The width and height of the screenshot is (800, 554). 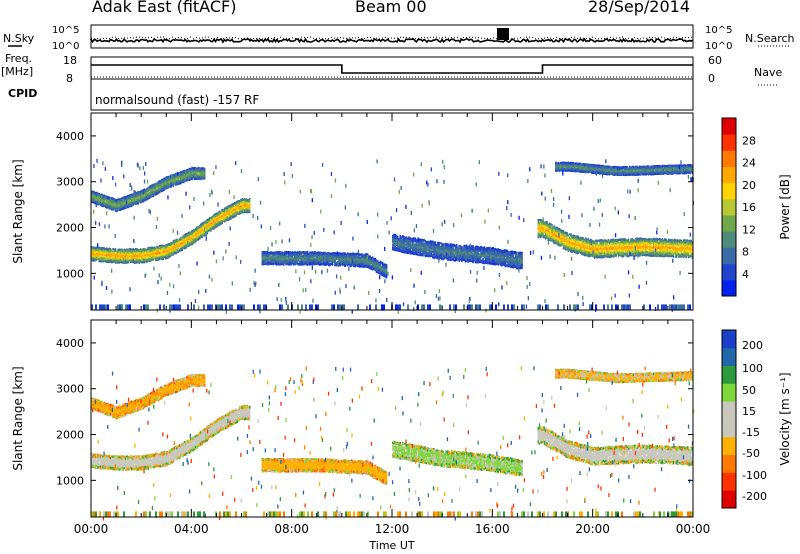 I want to click on frequency-panel, so click(x=434, y=71).